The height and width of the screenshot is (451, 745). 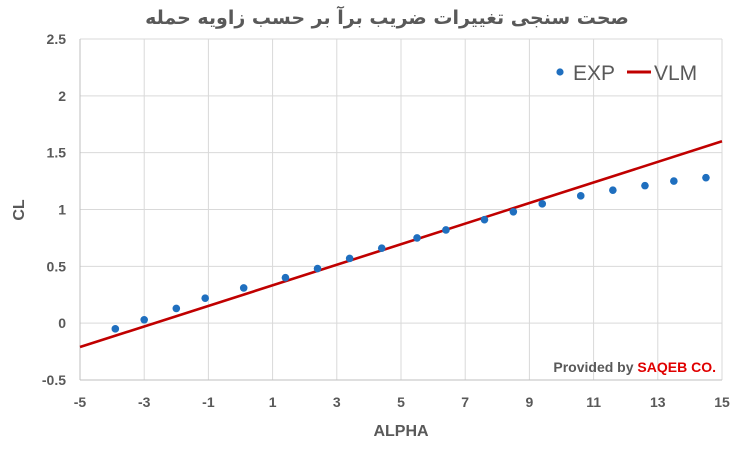 What do you see at coordinates (57, 153) in the screenshot?
I see `y-tick-label: 1.5` at bounding box center [57, 153].